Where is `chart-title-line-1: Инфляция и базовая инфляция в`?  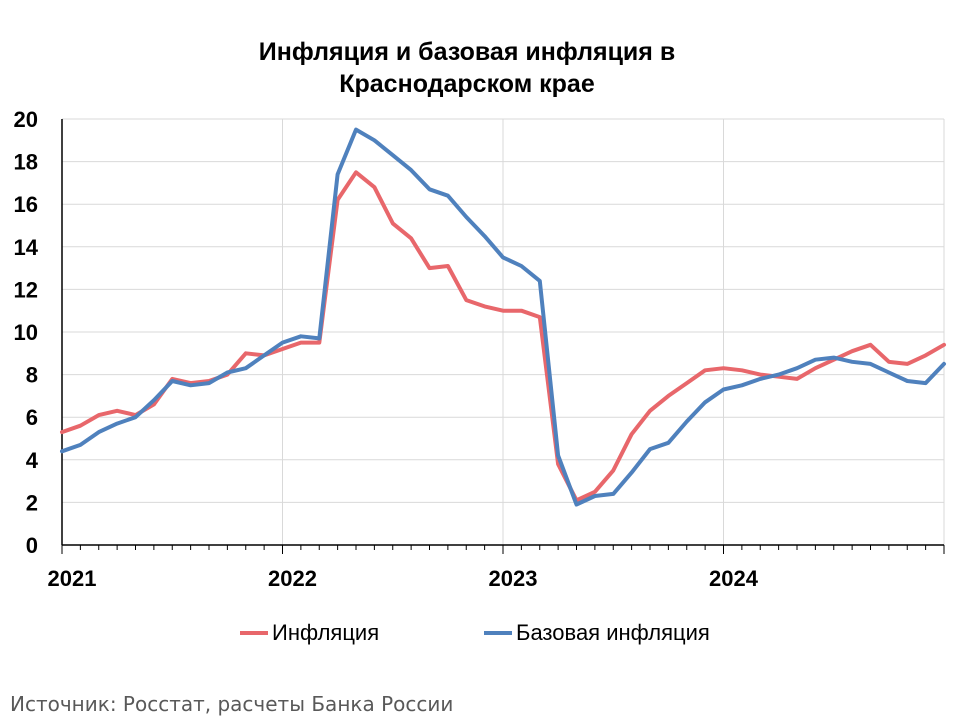
chart-title-line-1: Инфляция и базовая инфляция в is located at coordinates (467, 52).